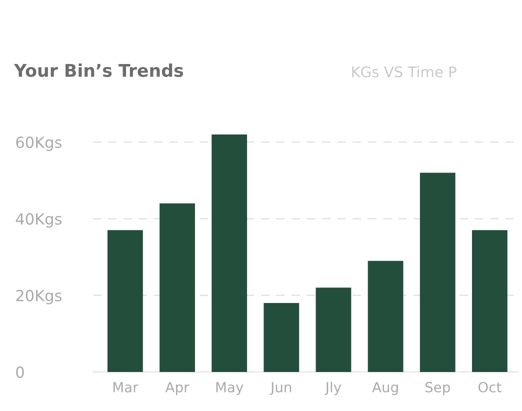 This screenshot has height=411, width=522. Describe the element at coordinates (99, 70) in the screenshot. I see `chart-title: Your Bin’s Trends` at that location.